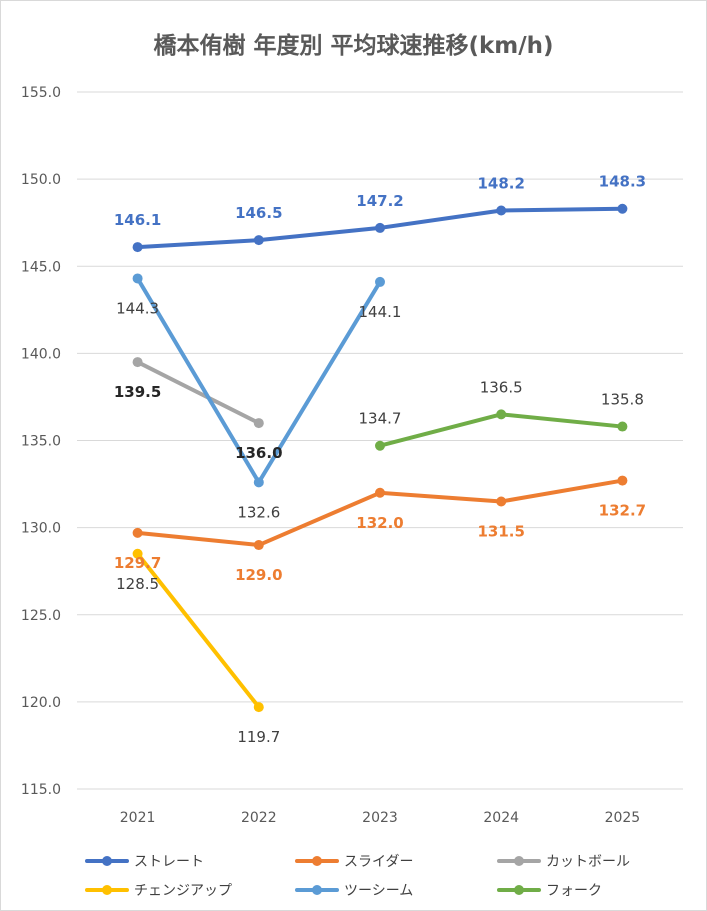  Describe the element at coordinates (41, 703) in the screenshot. I see `y-tick-label: 120.0` at that location.